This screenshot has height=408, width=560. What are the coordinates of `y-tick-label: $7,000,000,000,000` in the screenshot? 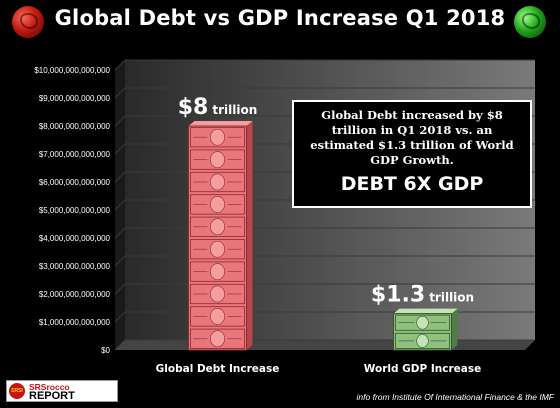 It's located at (75, 154).